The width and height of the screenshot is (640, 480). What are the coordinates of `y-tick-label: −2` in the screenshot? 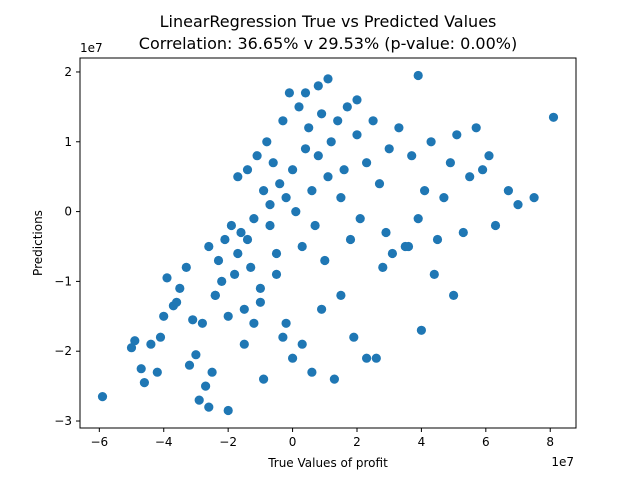 It's located at (63, 351).